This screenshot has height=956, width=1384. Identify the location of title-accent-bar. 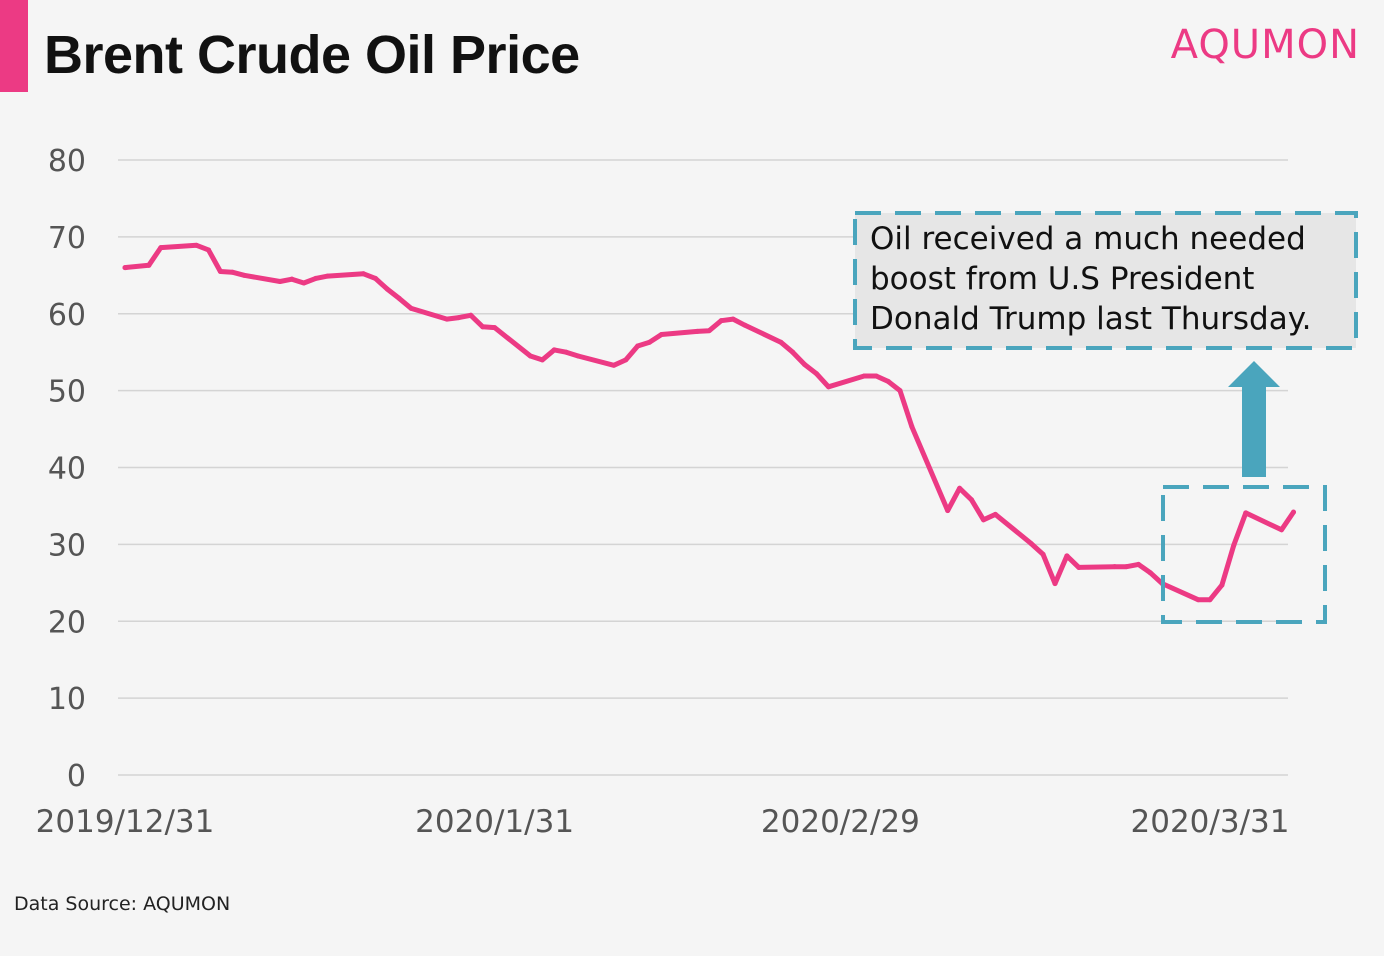
(14, 46).